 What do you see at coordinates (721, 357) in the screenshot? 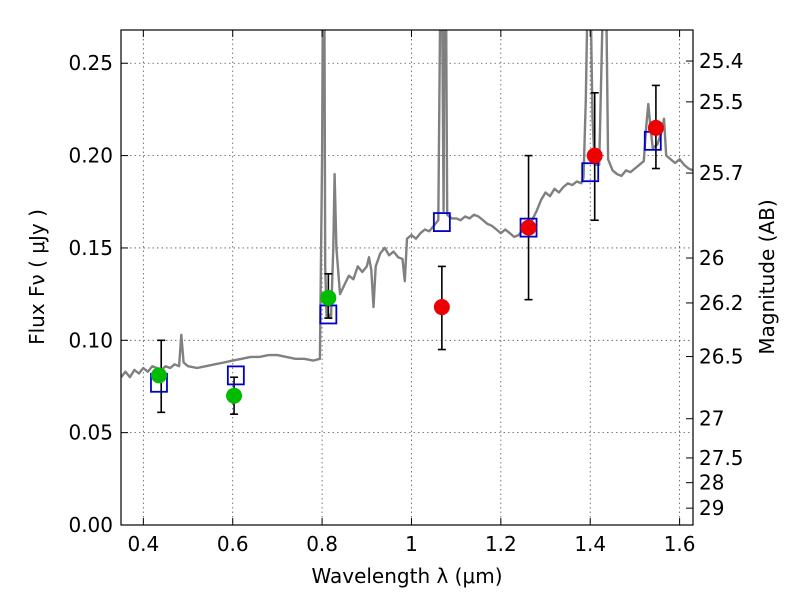
I see `mag-tick-label: 26.5` at bounding box center [721, 357].